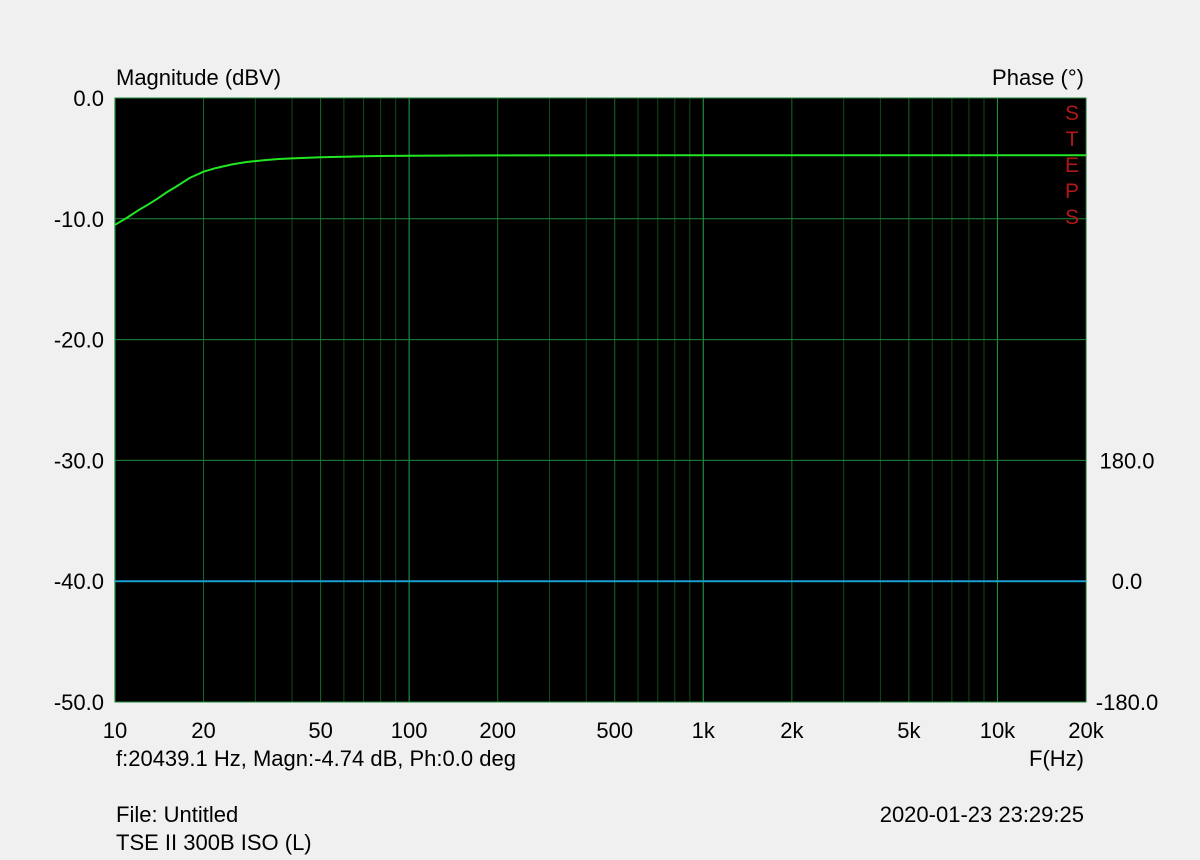  What do you see at coordinates (1127, 702) in the screenshot?
I see `phase-tick-label: -180.0` at bounding box center [1127, 702].